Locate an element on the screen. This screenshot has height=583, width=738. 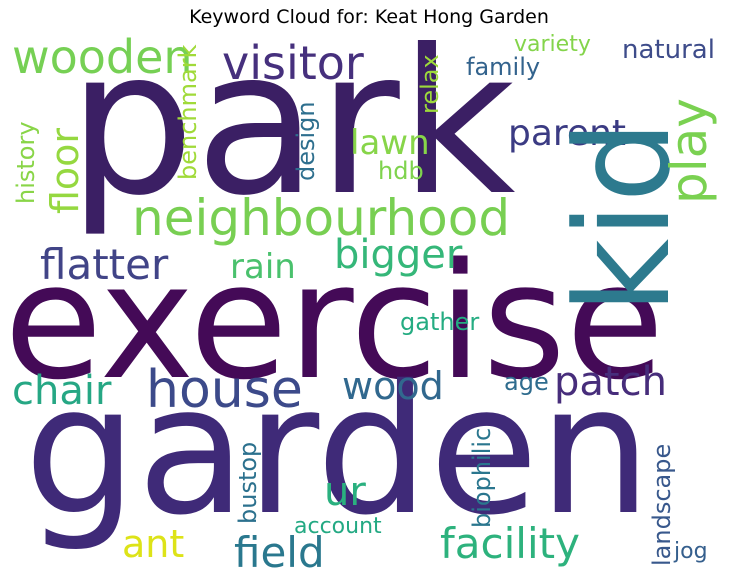
word-family: family is located at coordinates (503, 67).